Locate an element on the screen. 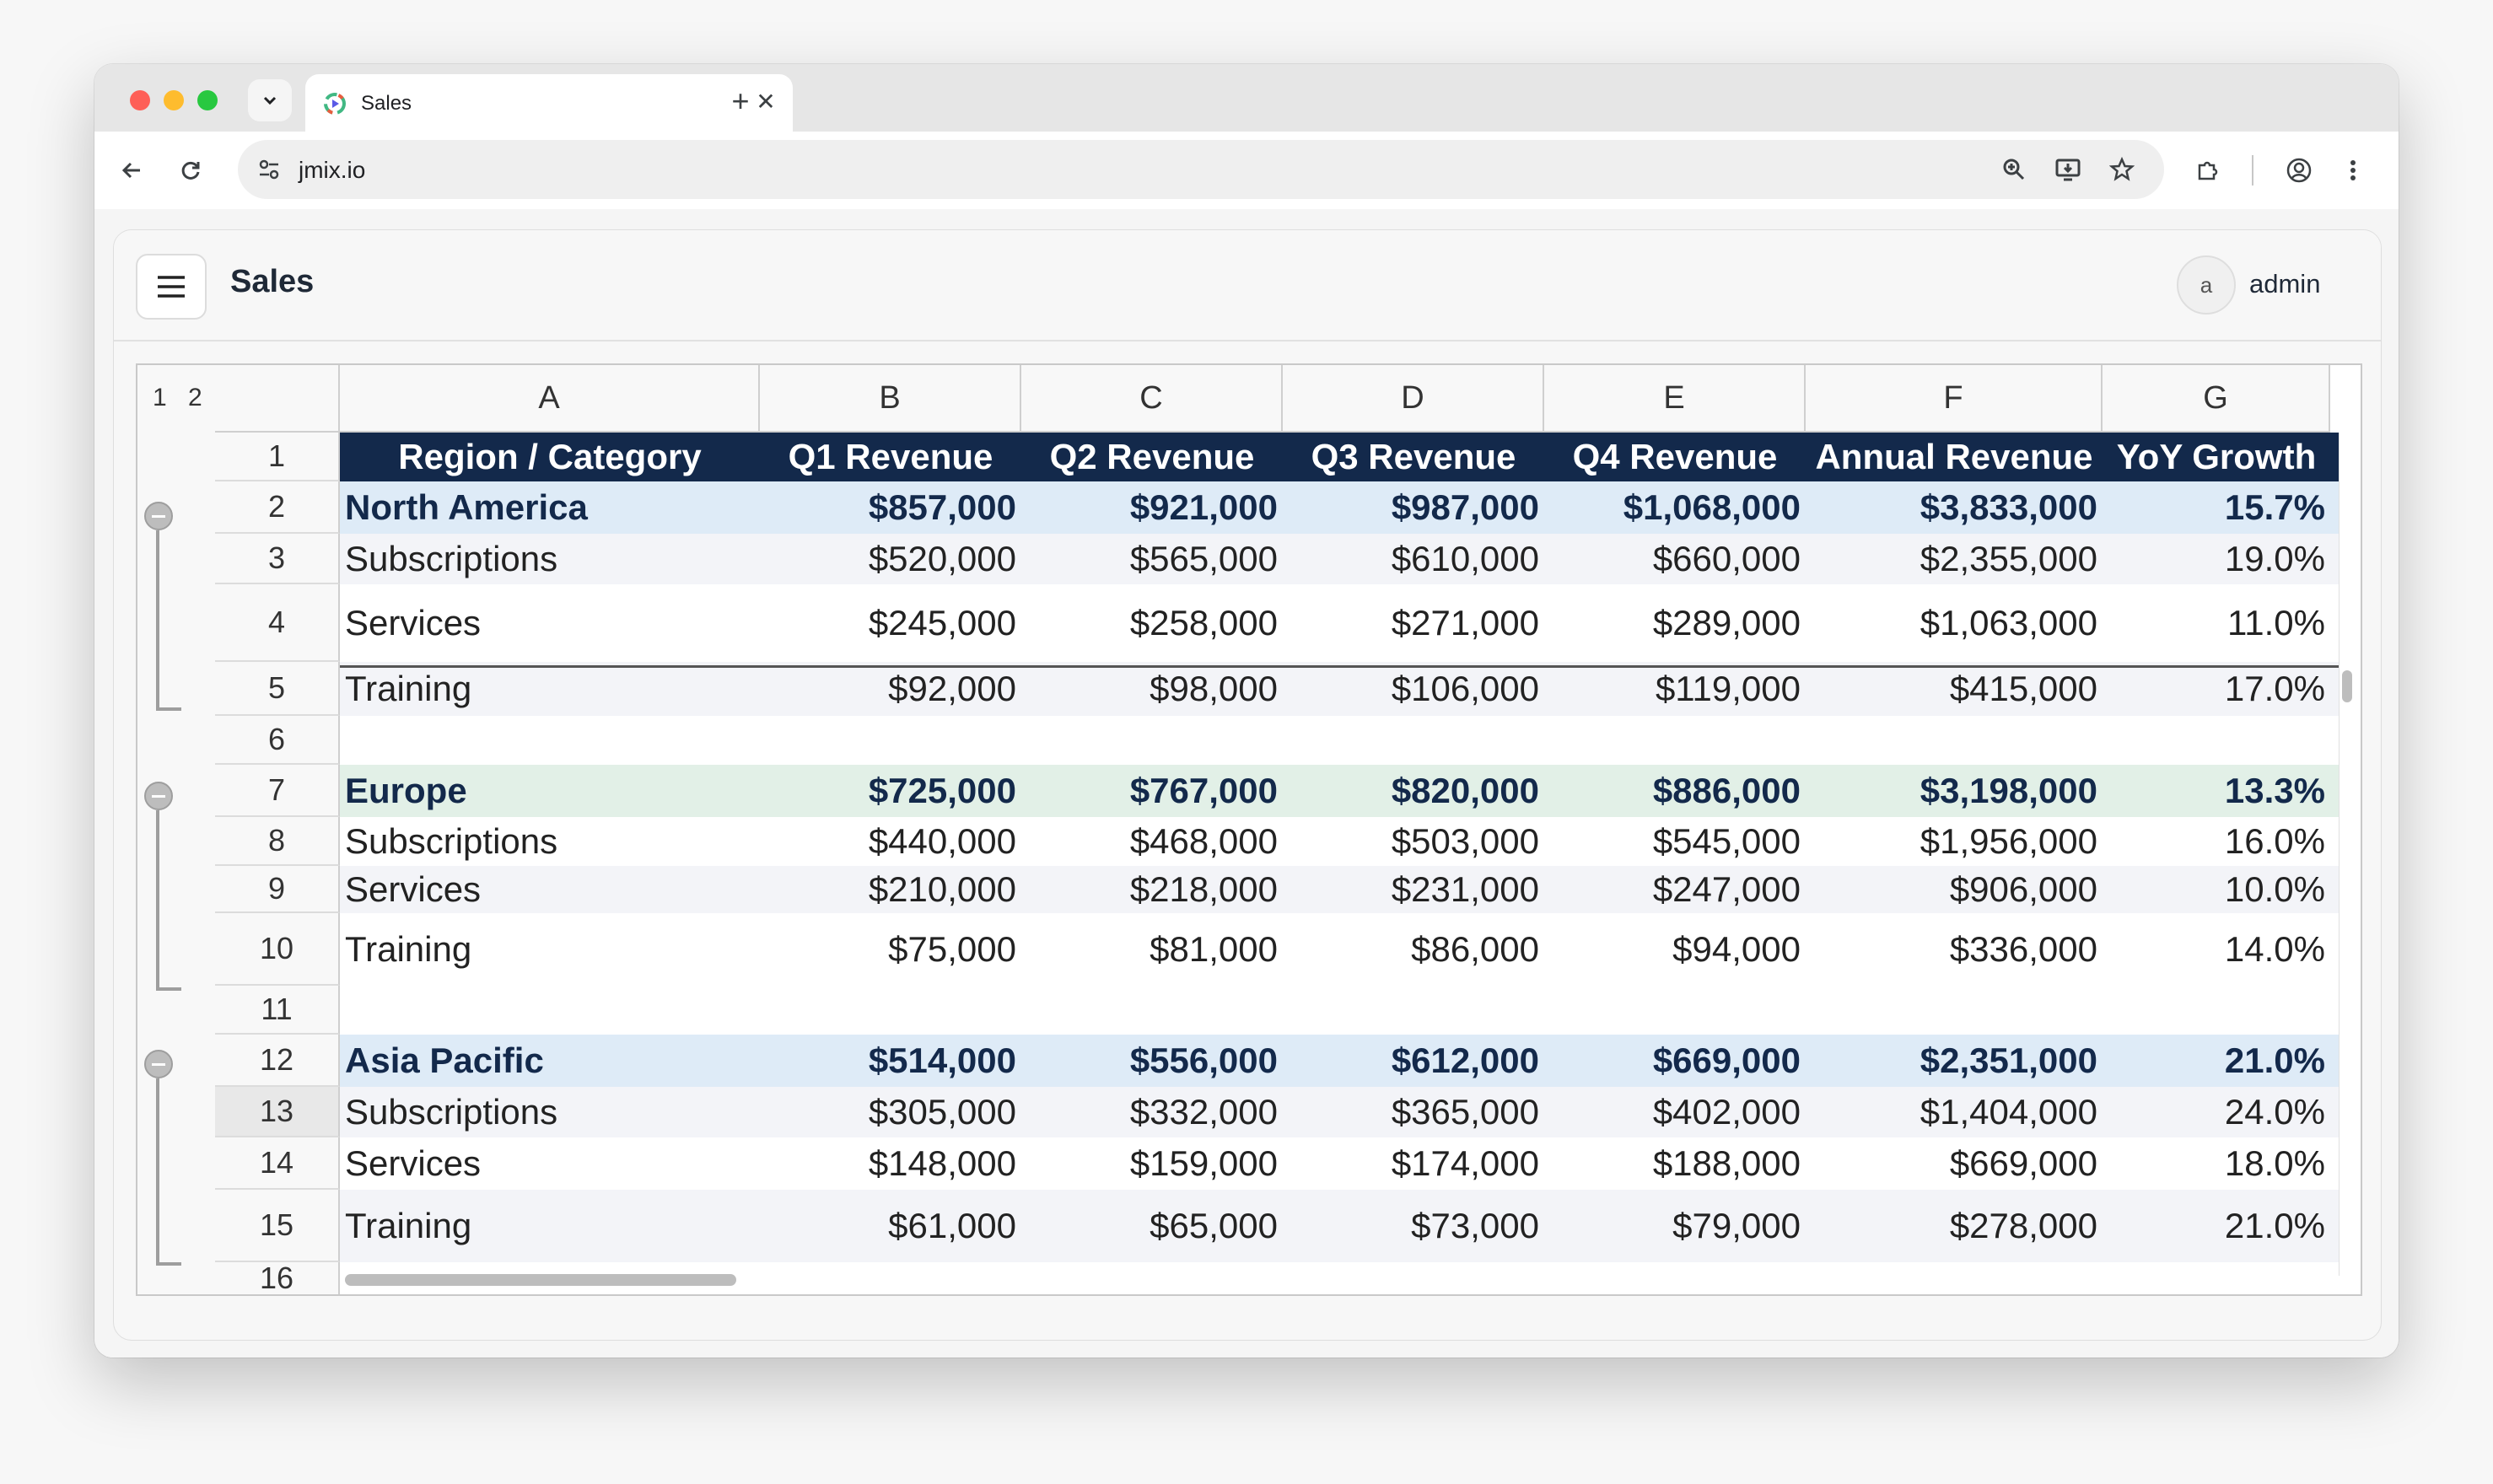  row-header-6: 6 is located at coordinates (277, 740).